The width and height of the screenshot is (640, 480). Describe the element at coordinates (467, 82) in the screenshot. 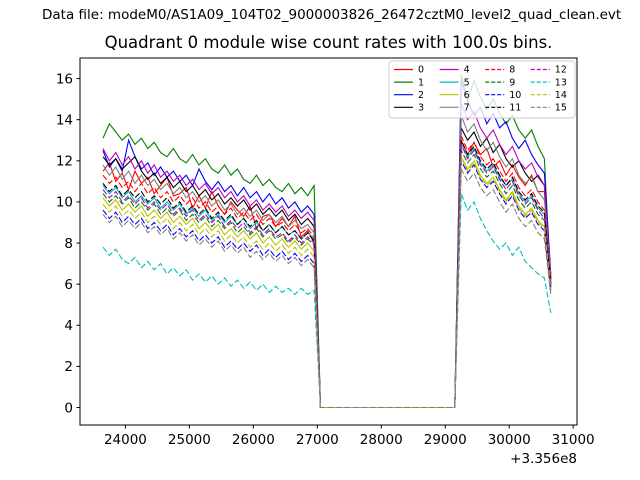

I see `legend-label: 5` at that location.